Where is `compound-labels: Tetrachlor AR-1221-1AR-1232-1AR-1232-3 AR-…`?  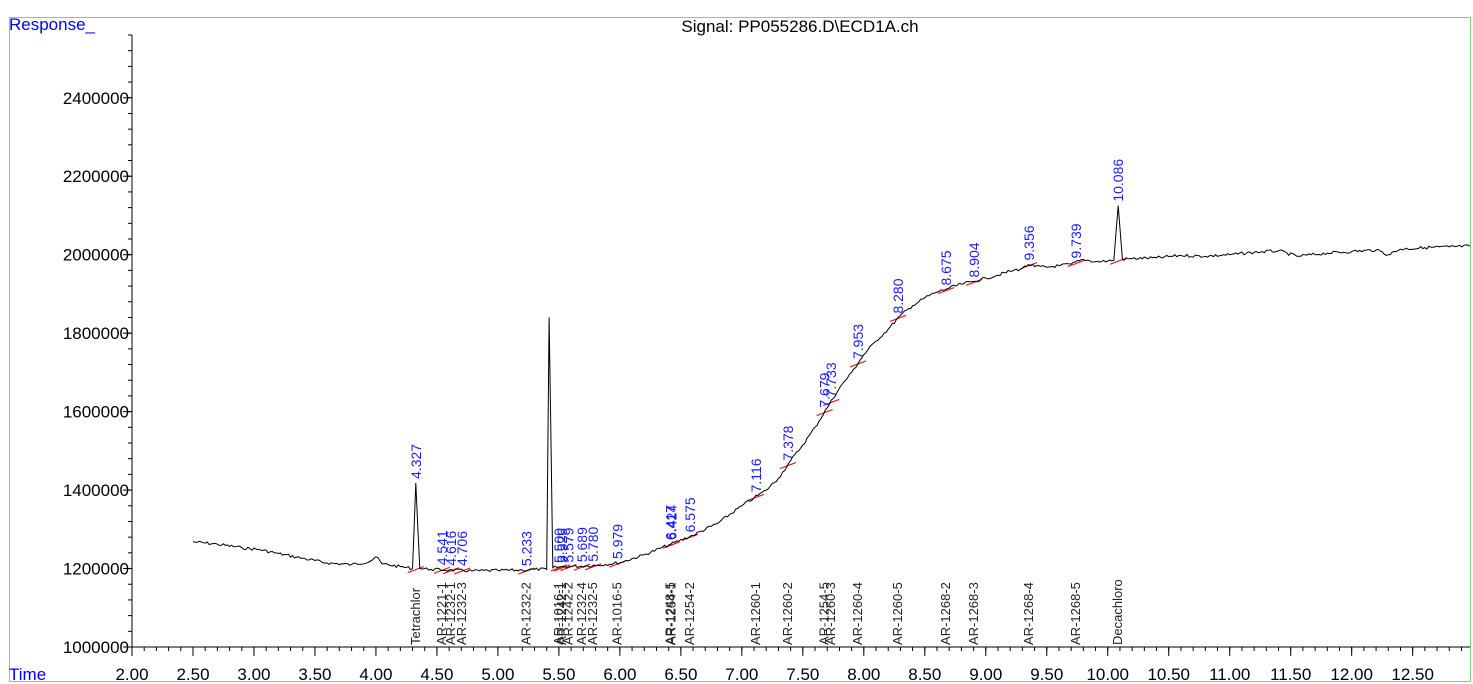
compound-labels: Tetrachlor AR-1221-1AR-1232-1AR-1232-3 AR-… is located at coordinates (766, 612).